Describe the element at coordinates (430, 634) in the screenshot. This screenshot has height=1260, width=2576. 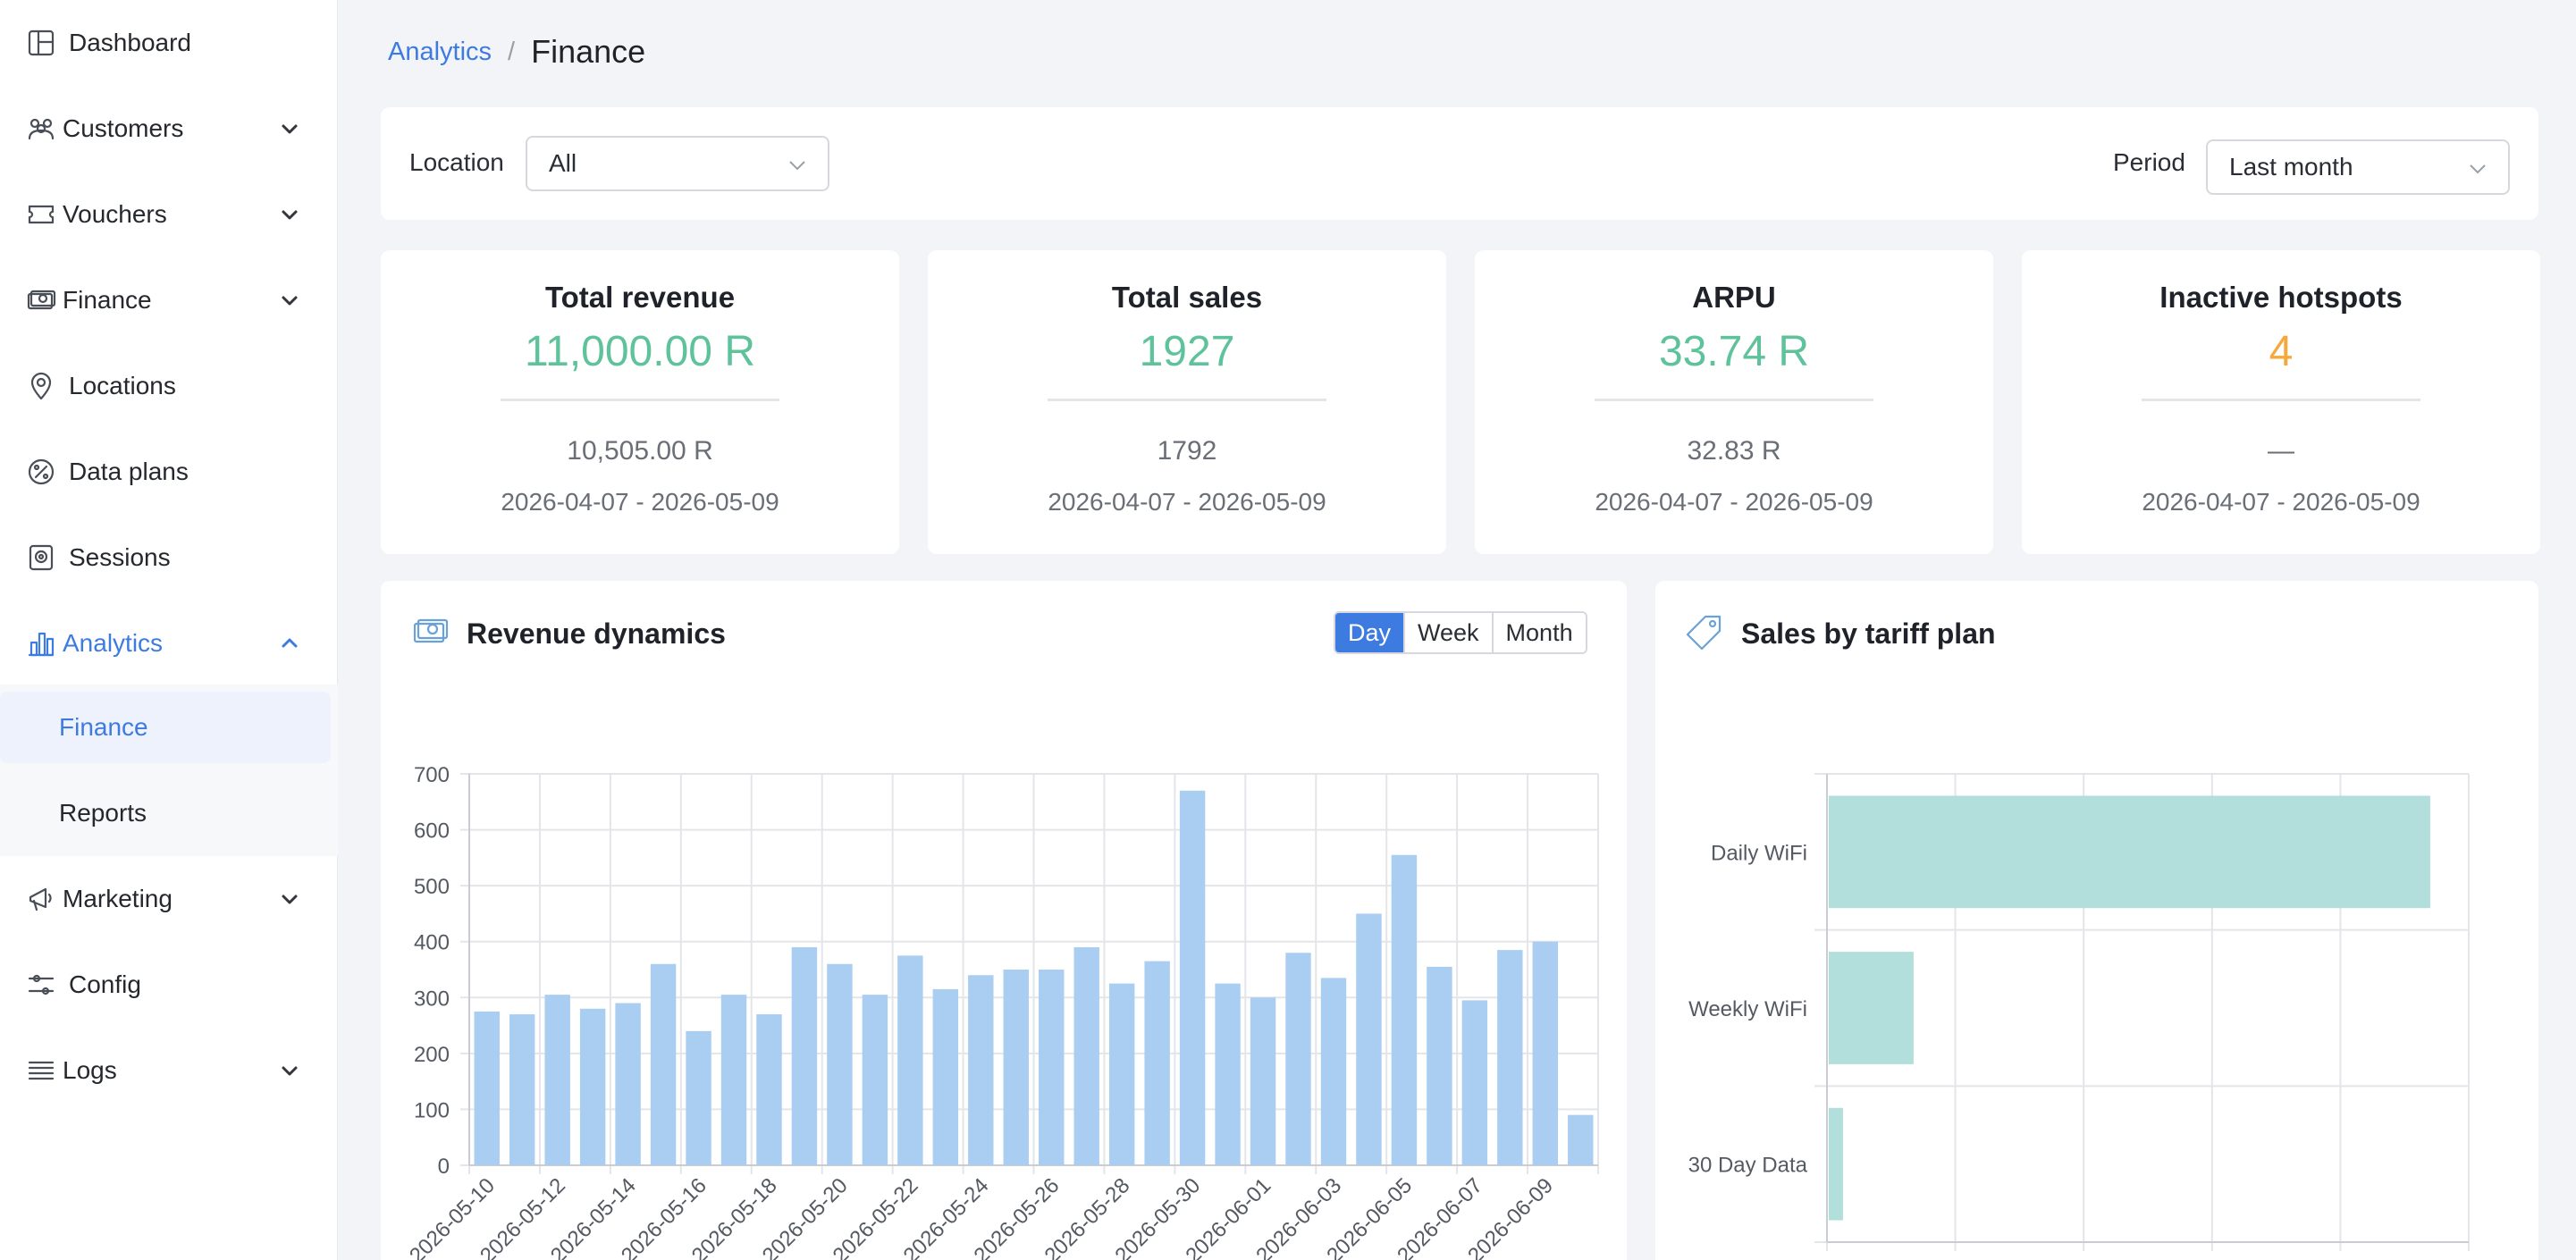
I see `money-icon` at that location.